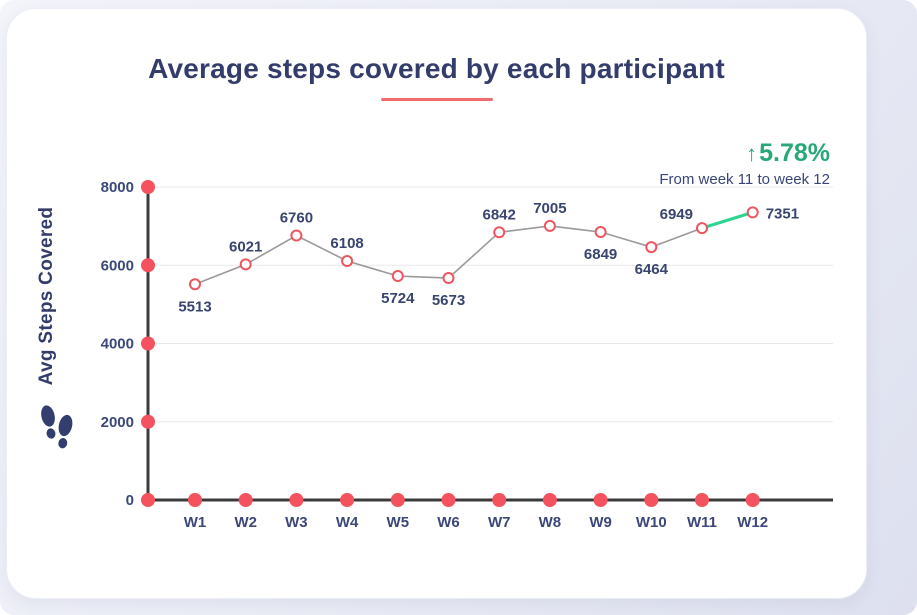 This screenshot has height=615, width=917. Describe the element at coordinates (651, 247) in the screenshot. I see `data-point-W10` at that location.